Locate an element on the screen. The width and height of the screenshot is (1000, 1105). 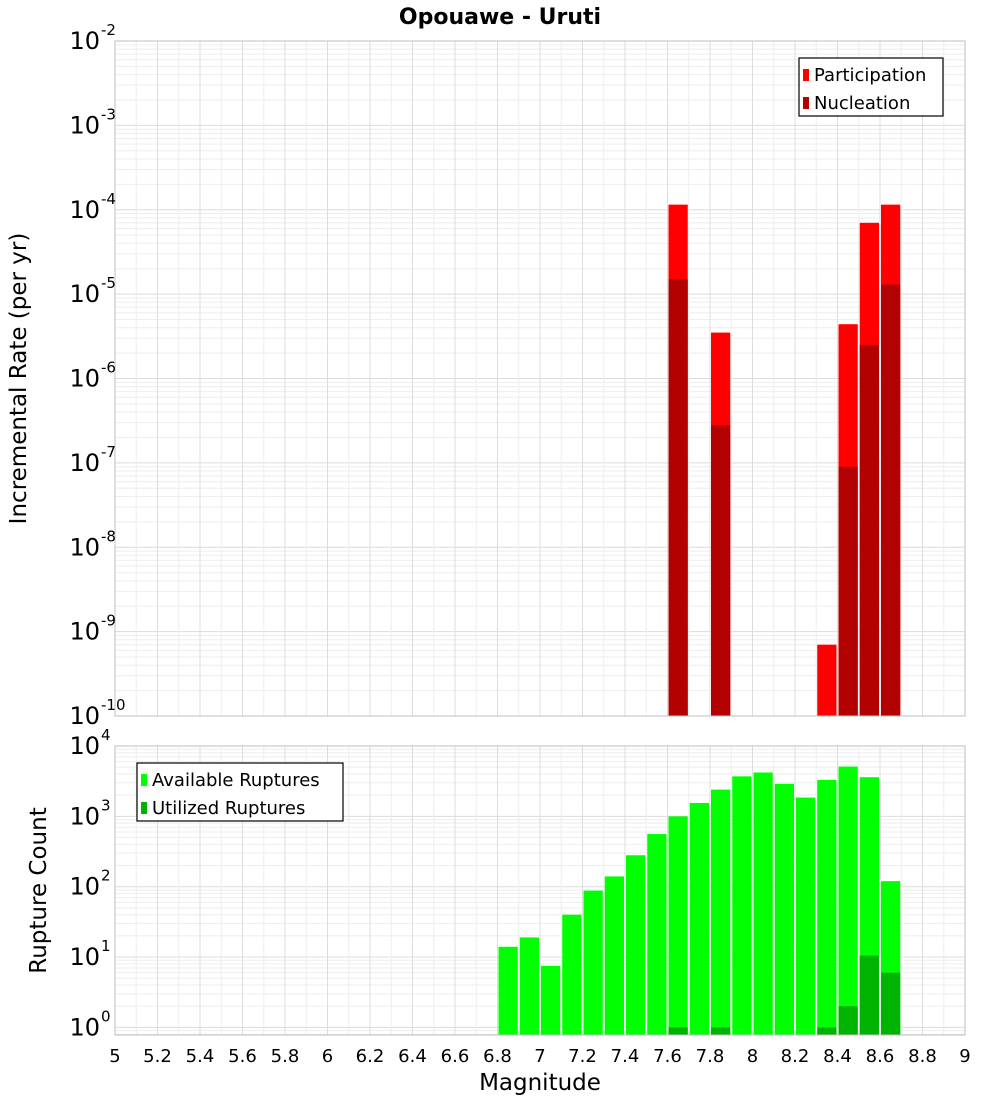
x-tick-label: 7.8 is located at coordinates (710, 1056).